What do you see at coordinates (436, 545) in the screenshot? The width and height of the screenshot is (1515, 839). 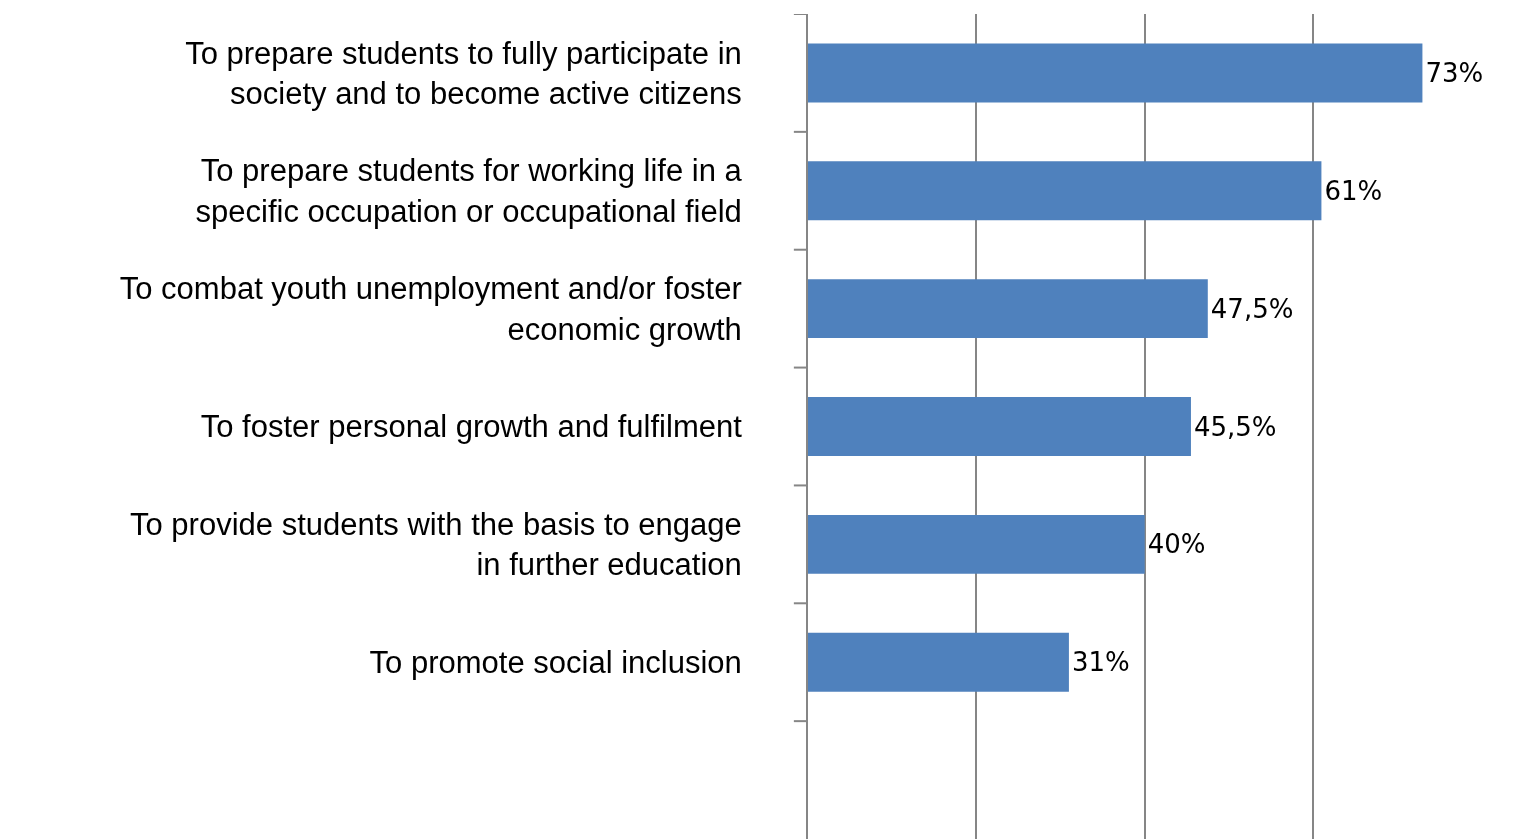 I see `y-tick-label: To provide students with the basis to engage in further education` at bounding box center [436, 545].